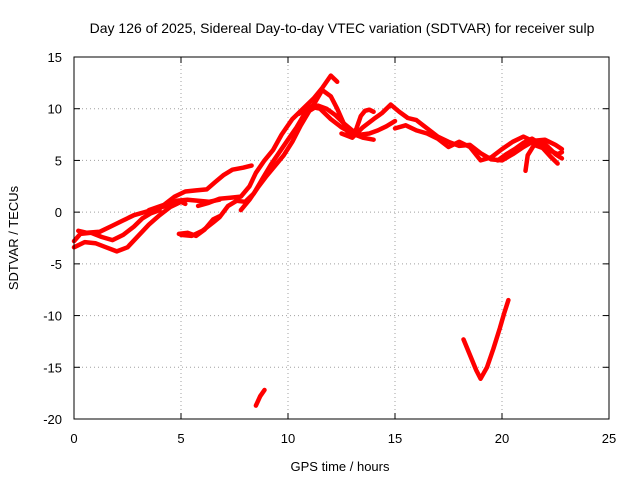  What do you see at coordinates (58, 160) in the screenshot?
I see `y-tick-label: 5` at bounding box center [58, 160].